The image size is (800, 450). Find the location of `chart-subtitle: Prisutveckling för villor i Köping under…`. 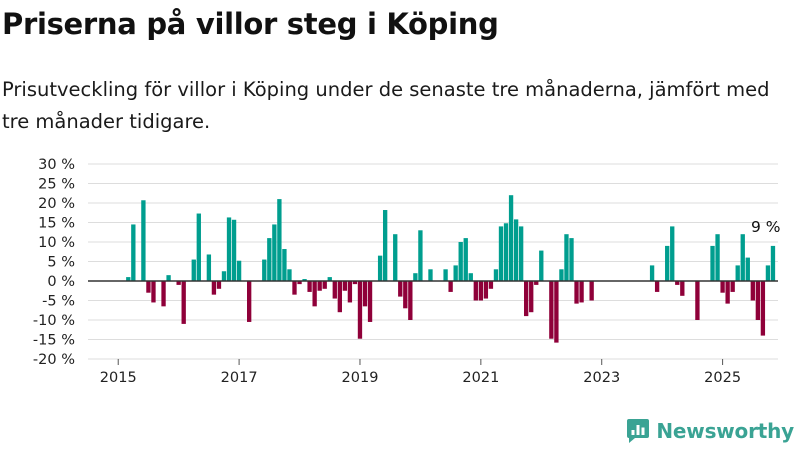

chart-subtitle: Prisutveckling för villor i Köping under… is located at coordinates (386, 105).